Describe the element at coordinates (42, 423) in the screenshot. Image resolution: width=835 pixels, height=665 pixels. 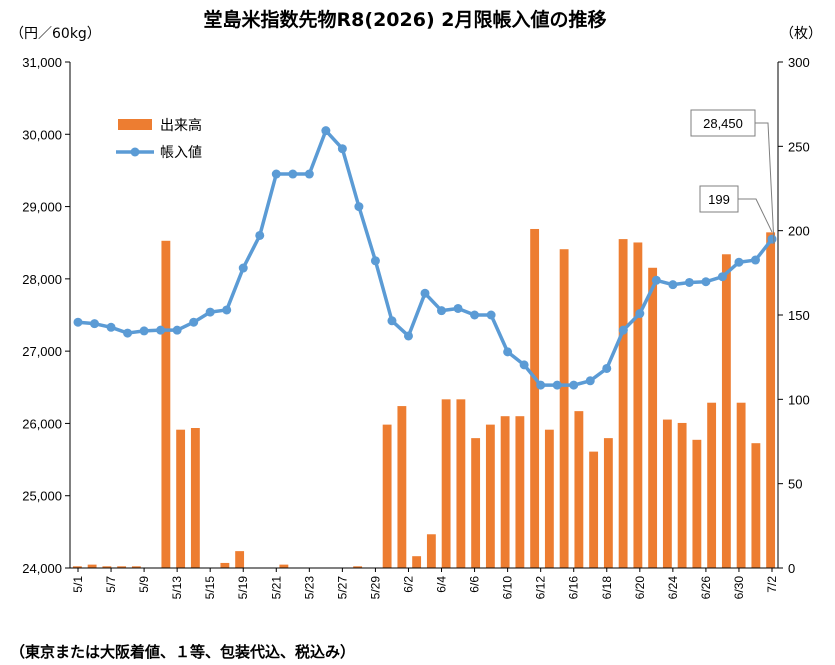
I see `left-tick-label: 26,000` at that location.